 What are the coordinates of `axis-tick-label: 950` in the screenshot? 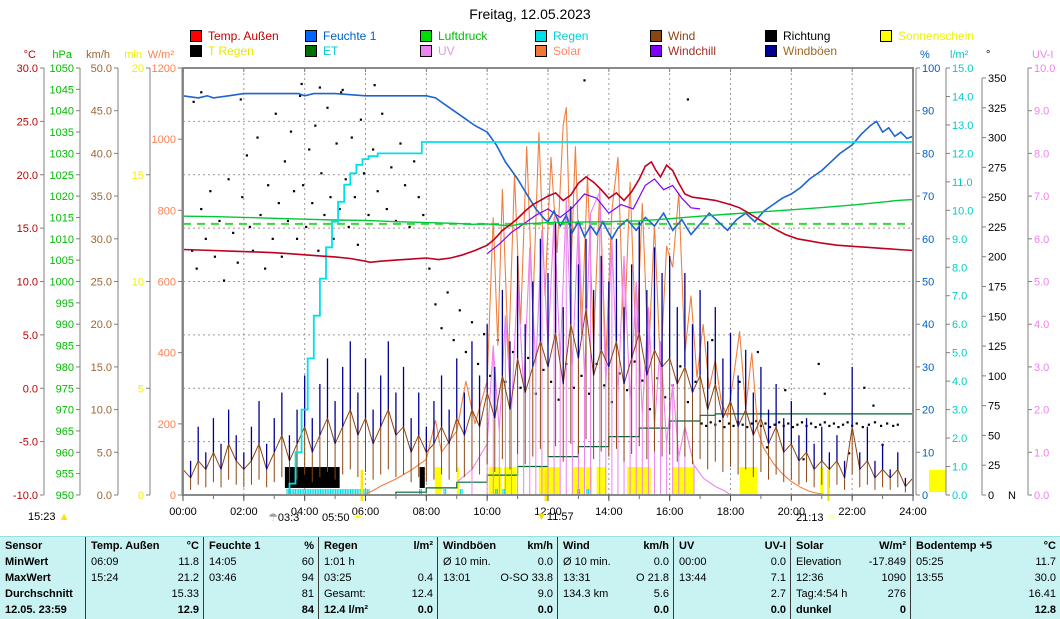 It's located at (65, 496).